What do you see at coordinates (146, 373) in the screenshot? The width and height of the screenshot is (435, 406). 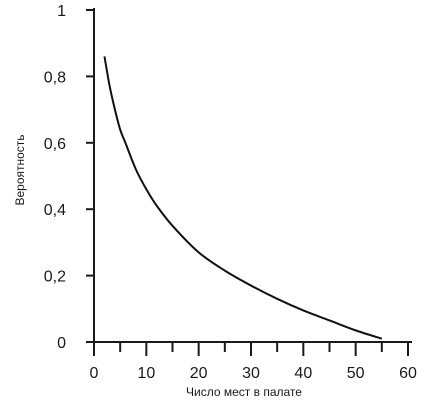 I see `x-tick-label: 10` at bounding box center [146, 373].